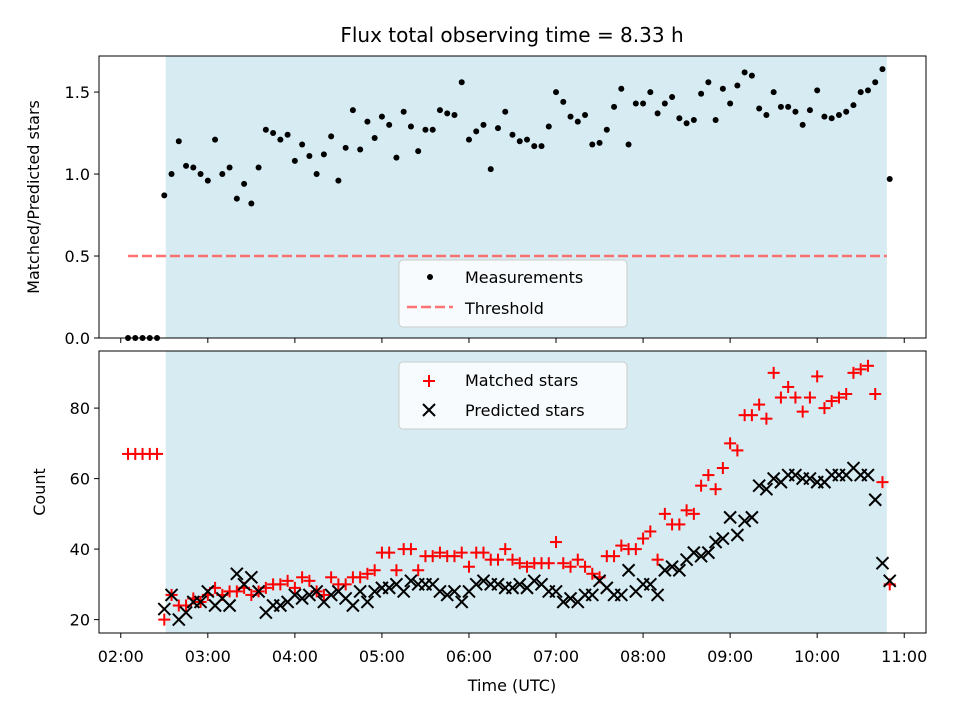  Describe the element at coordinates (525, 410) in the screenshot. I see `legend-predicted-label: Predicted stars` at that location.